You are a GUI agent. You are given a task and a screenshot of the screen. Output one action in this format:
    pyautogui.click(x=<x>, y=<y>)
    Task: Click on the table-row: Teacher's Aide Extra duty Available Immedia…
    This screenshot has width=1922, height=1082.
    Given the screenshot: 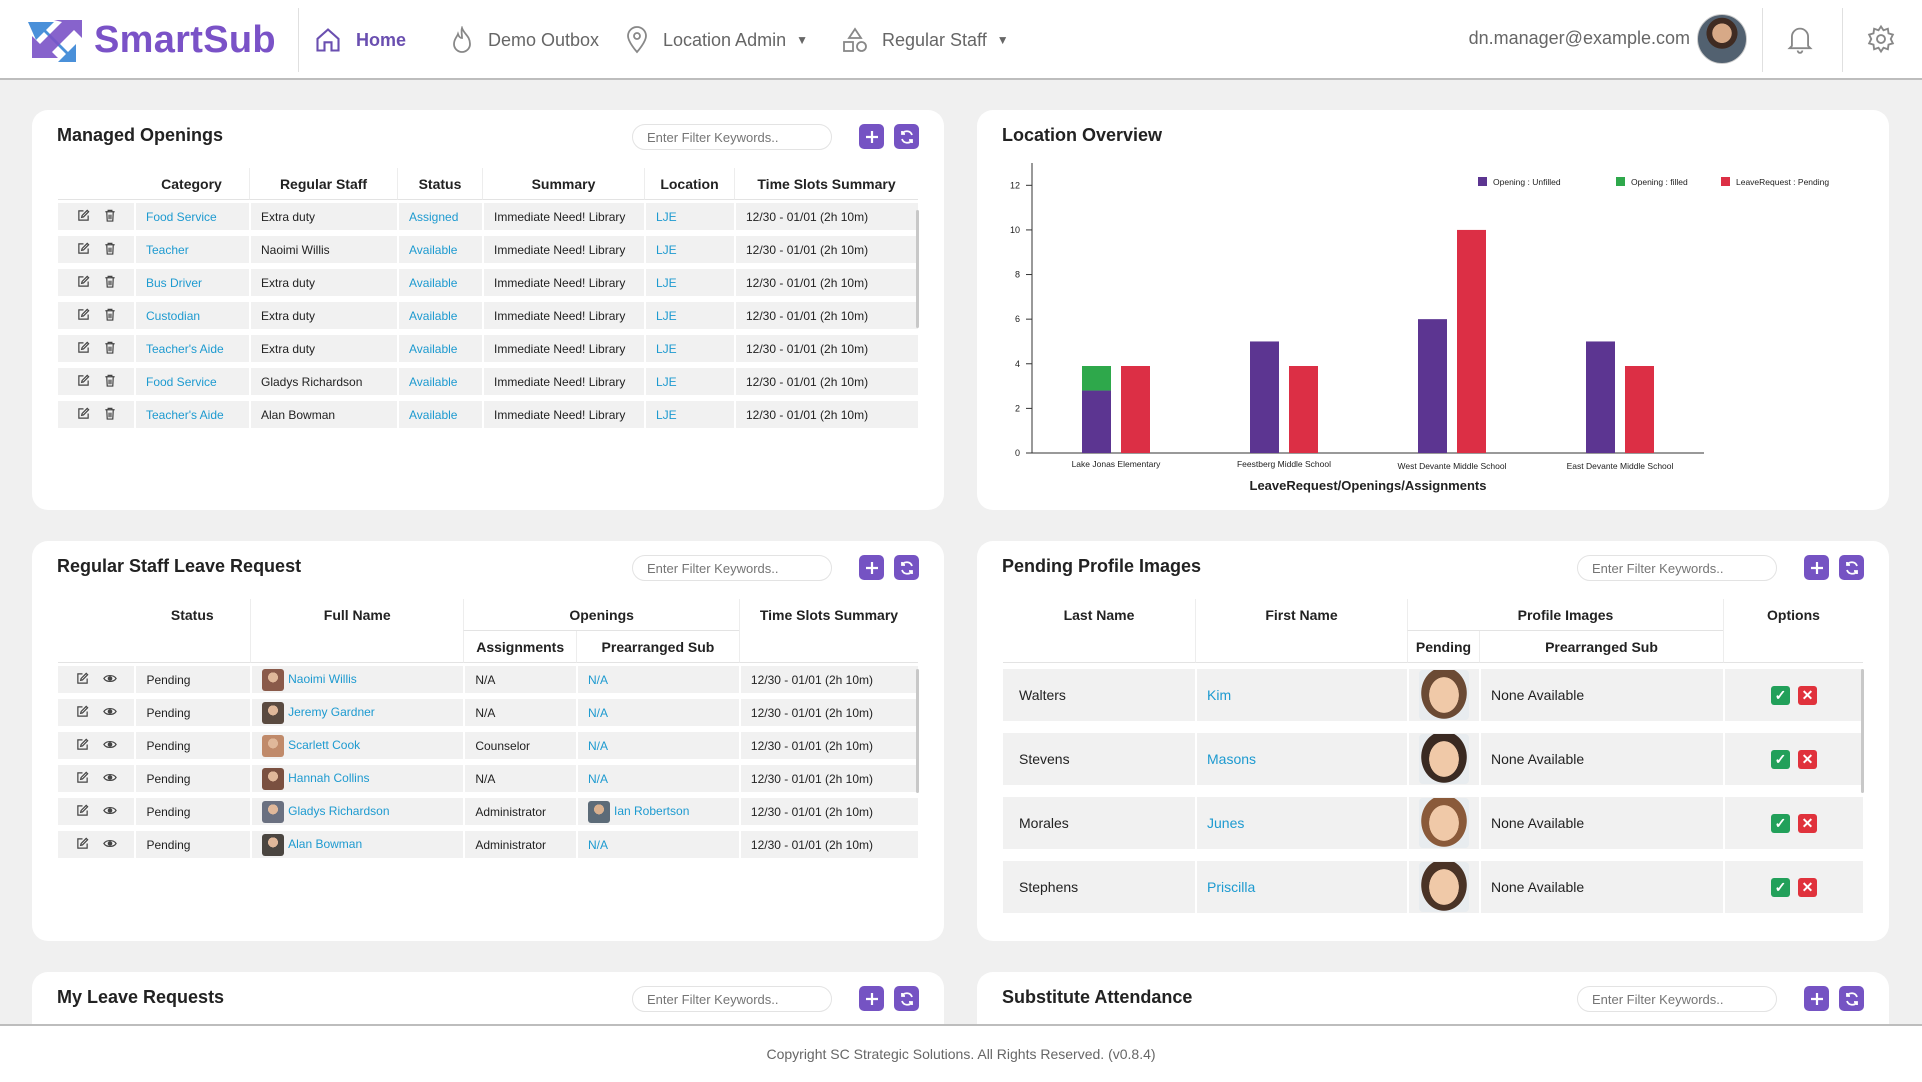 What is the action you would take?
    pyautogui.click(x=488, y=348)
    